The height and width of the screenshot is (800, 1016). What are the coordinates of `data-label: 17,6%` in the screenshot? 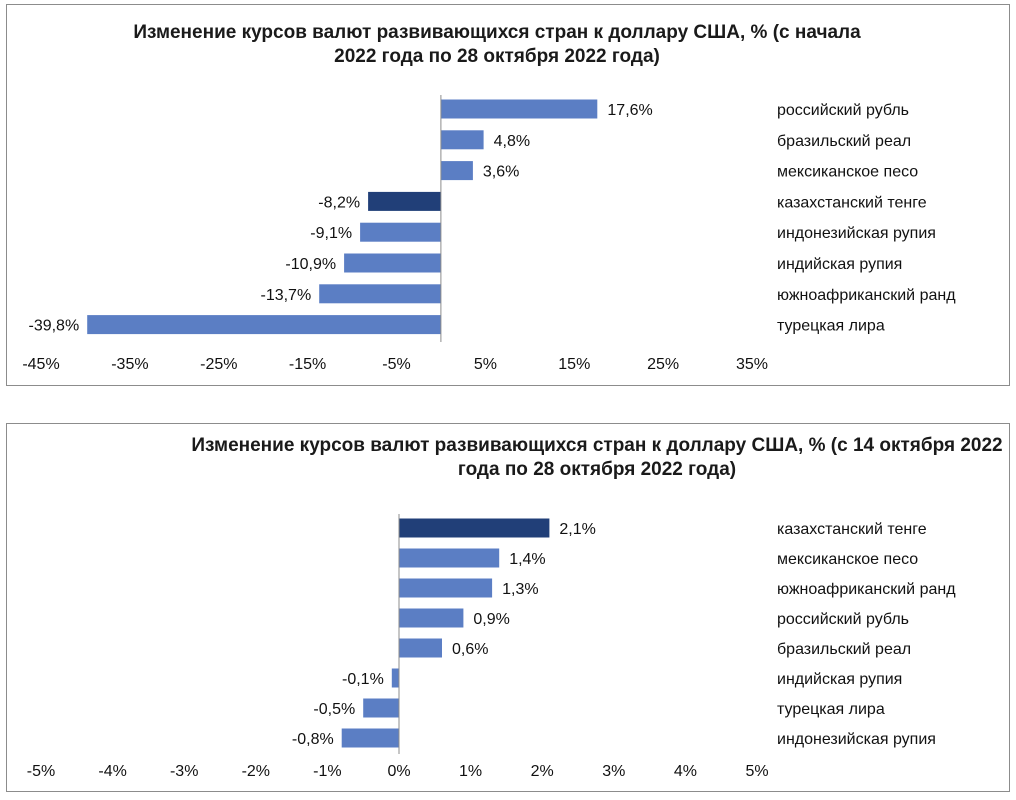 It's located at (629, 110).